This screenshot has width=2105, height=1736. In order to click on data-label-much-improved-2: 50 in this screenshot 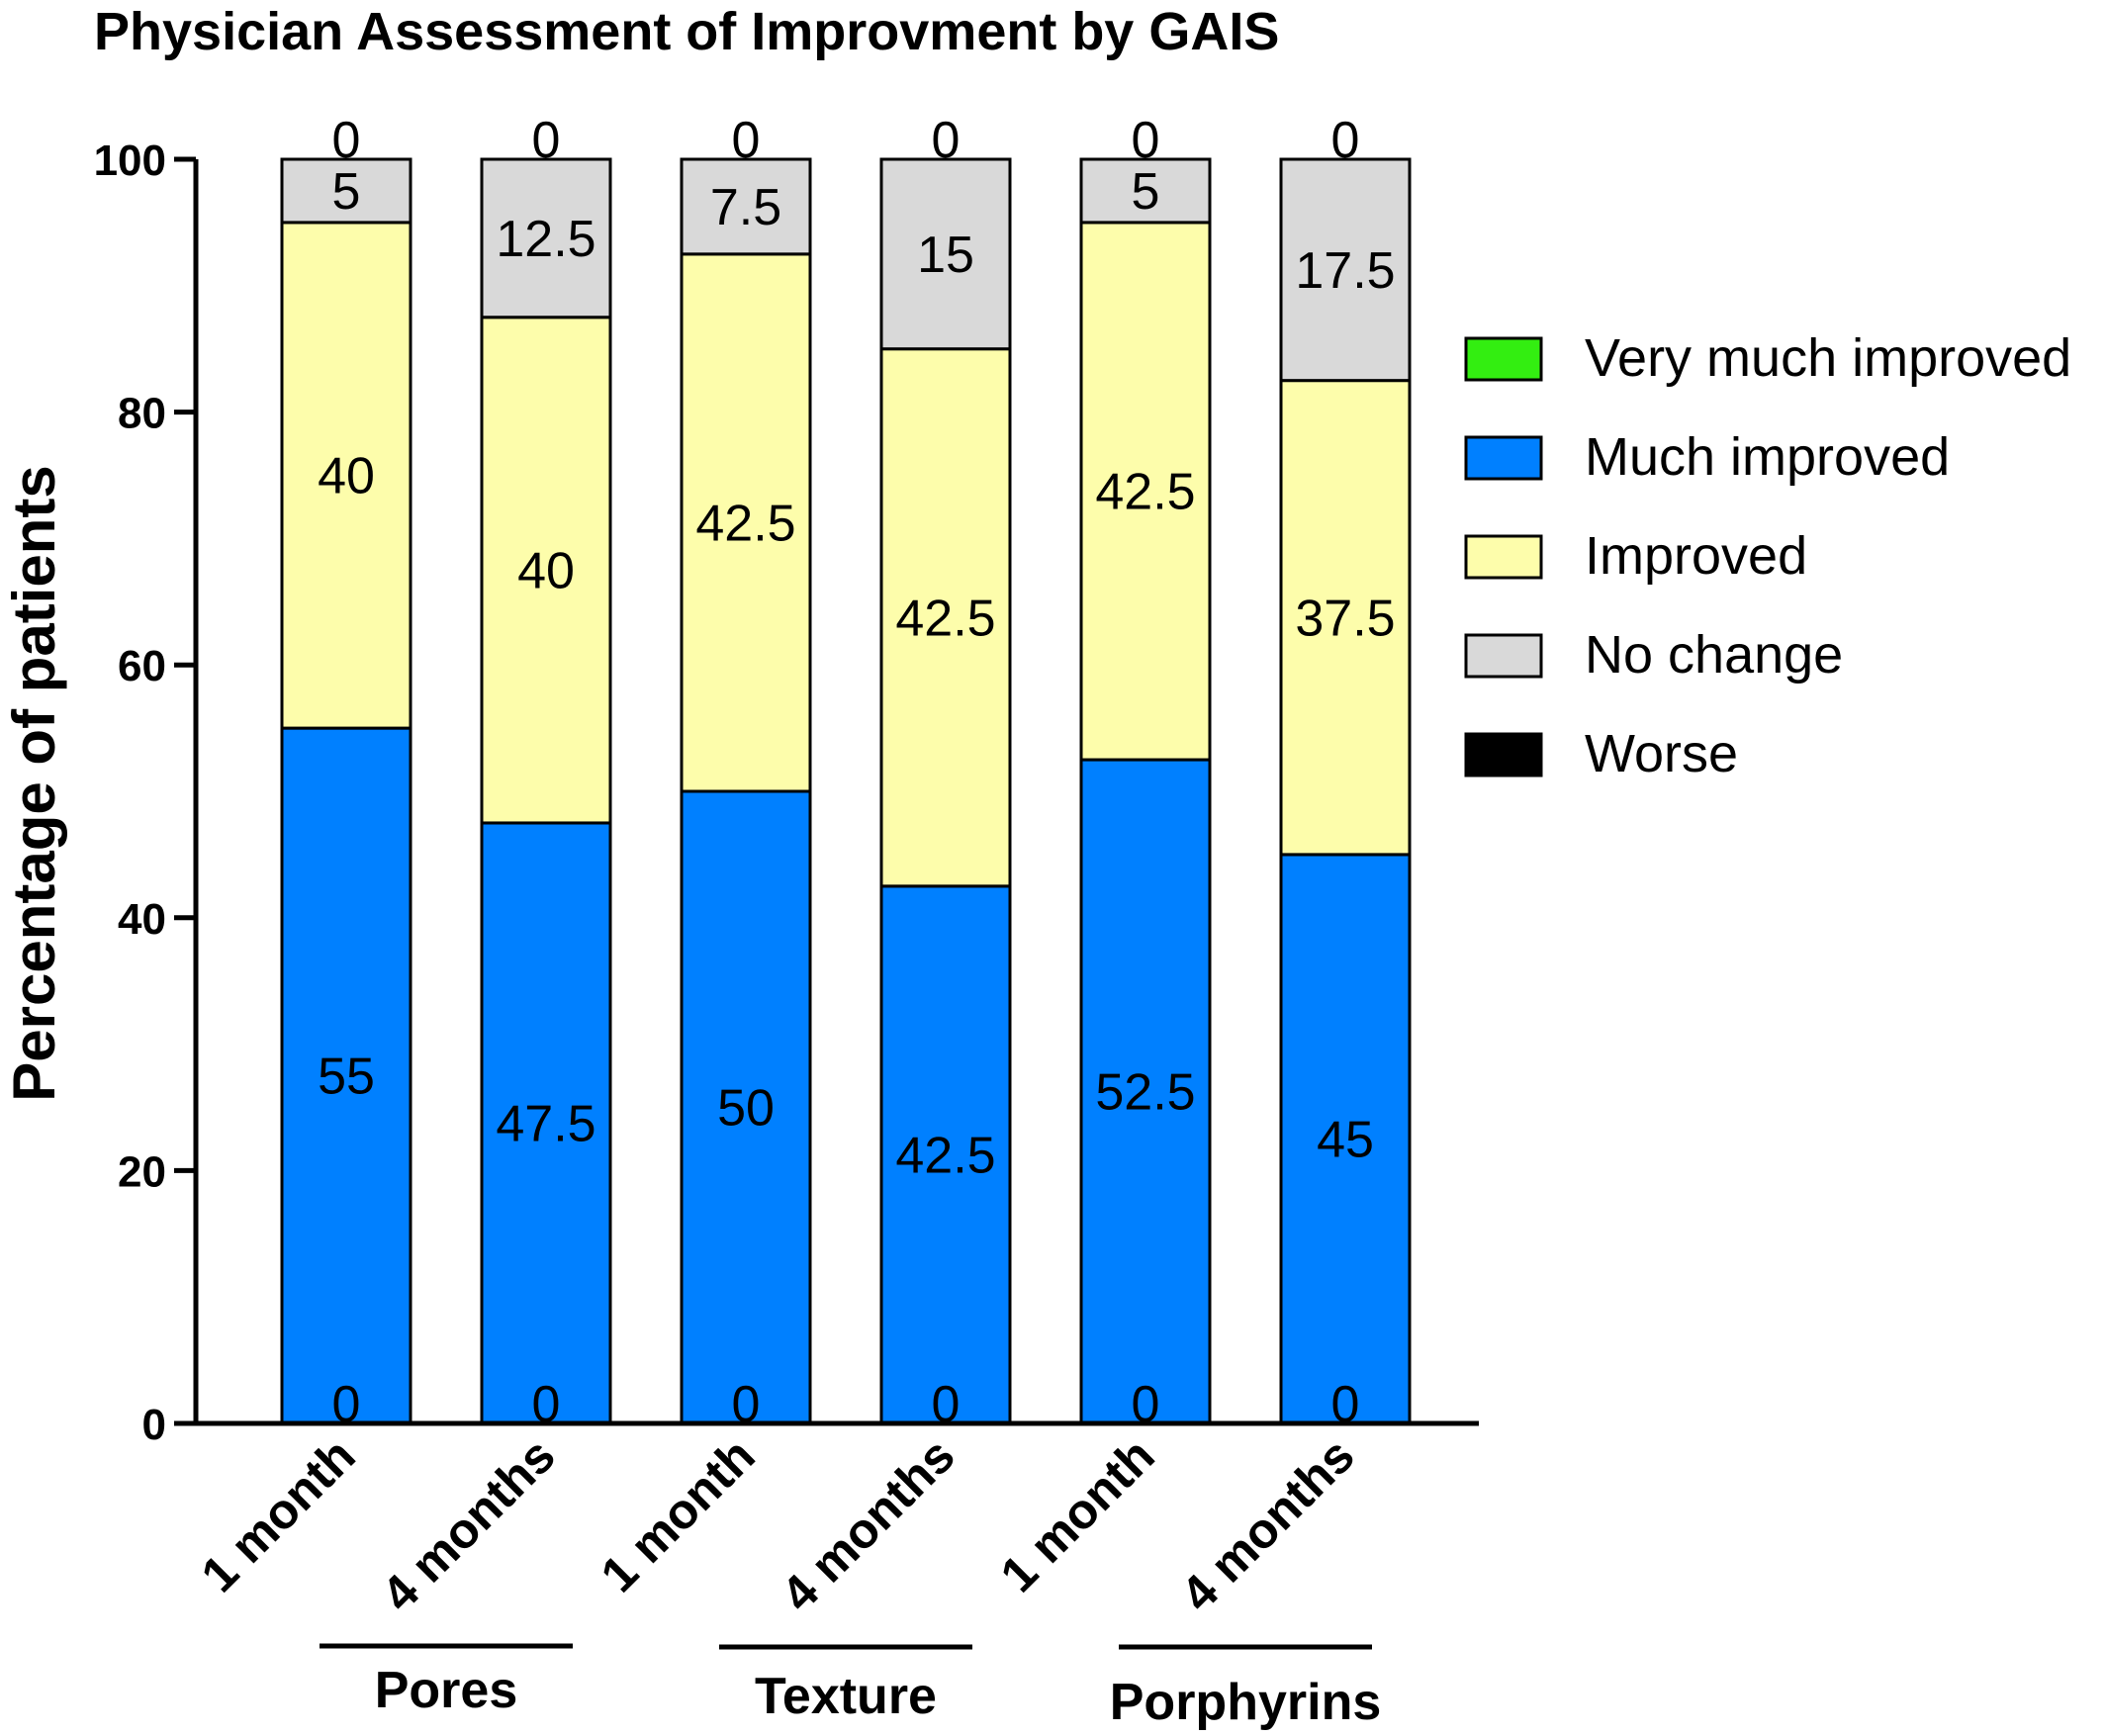, I will do `click(746, 1109)`.